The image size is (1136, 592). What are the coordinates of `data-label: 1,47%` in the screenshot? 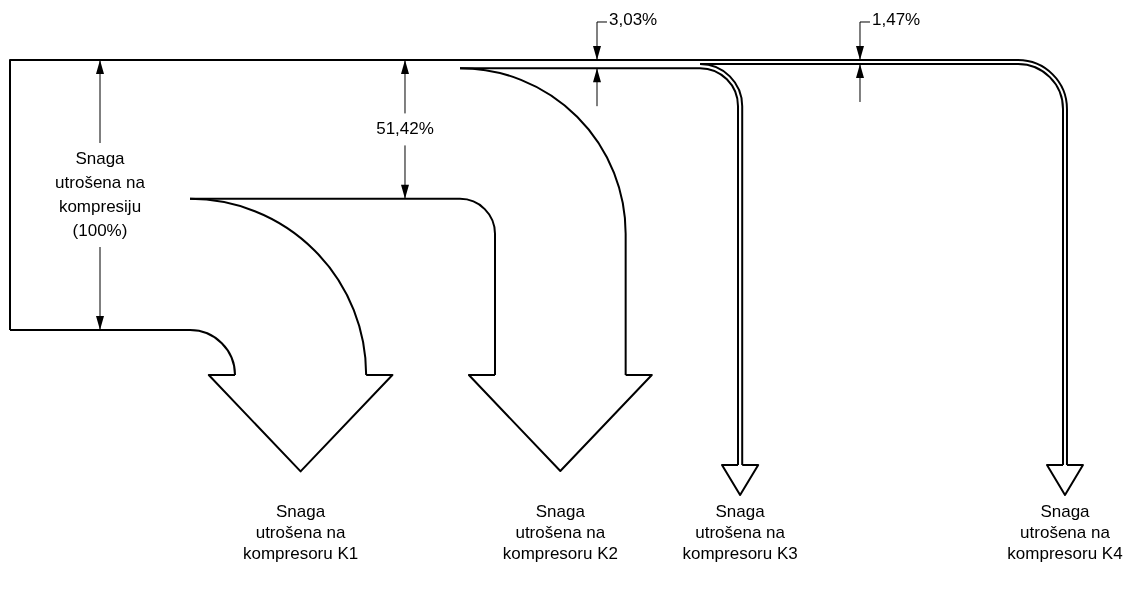 It's located at (896, 19).